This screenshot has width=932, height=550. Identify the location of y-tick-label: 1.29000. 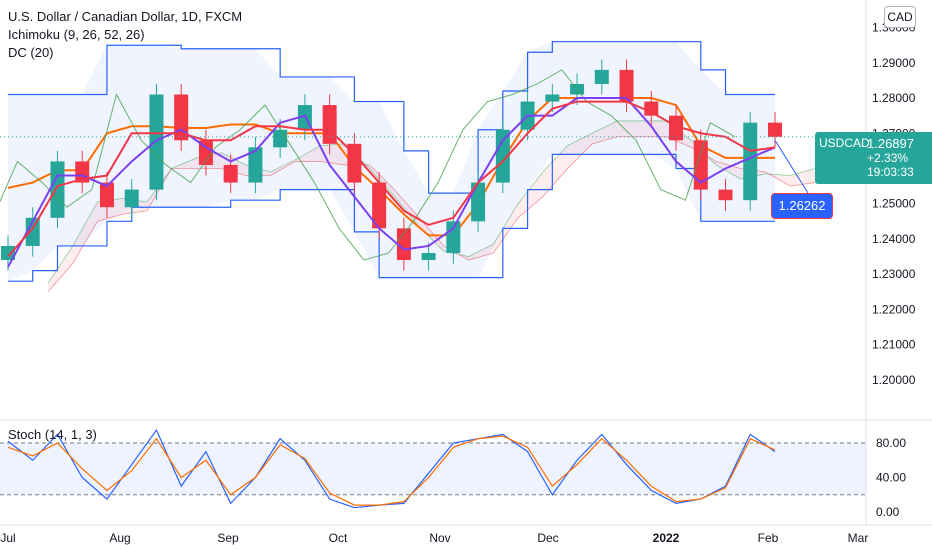
(894, 63).